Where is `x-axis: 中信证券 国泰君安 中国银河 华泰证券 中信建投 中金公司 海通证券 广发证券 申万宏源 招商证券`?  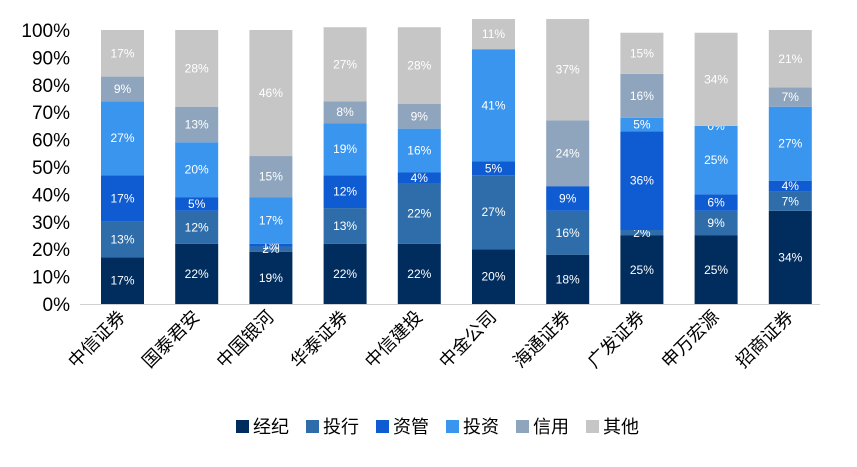
x-axis: 中信证券 国泰君安 中国银河 华泰证券 中信建投 中金公司 海通证券 广发证券 申万宏源 招商证券 is located at coordinates (442, 338).